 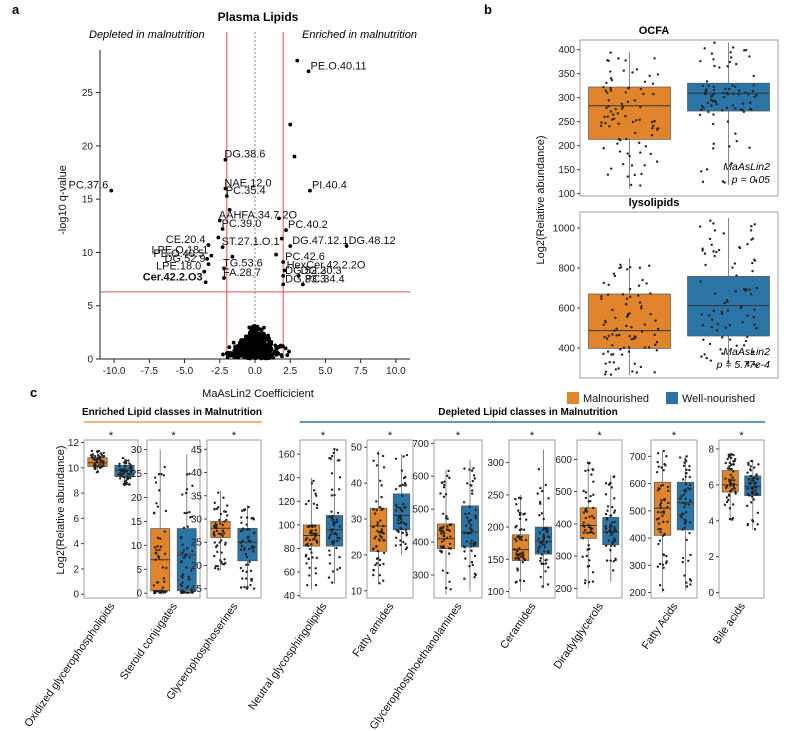 I want to click on lipid-class-panel: 0 2 4 6 8 * Bile acids, so click(x=736, y=538).